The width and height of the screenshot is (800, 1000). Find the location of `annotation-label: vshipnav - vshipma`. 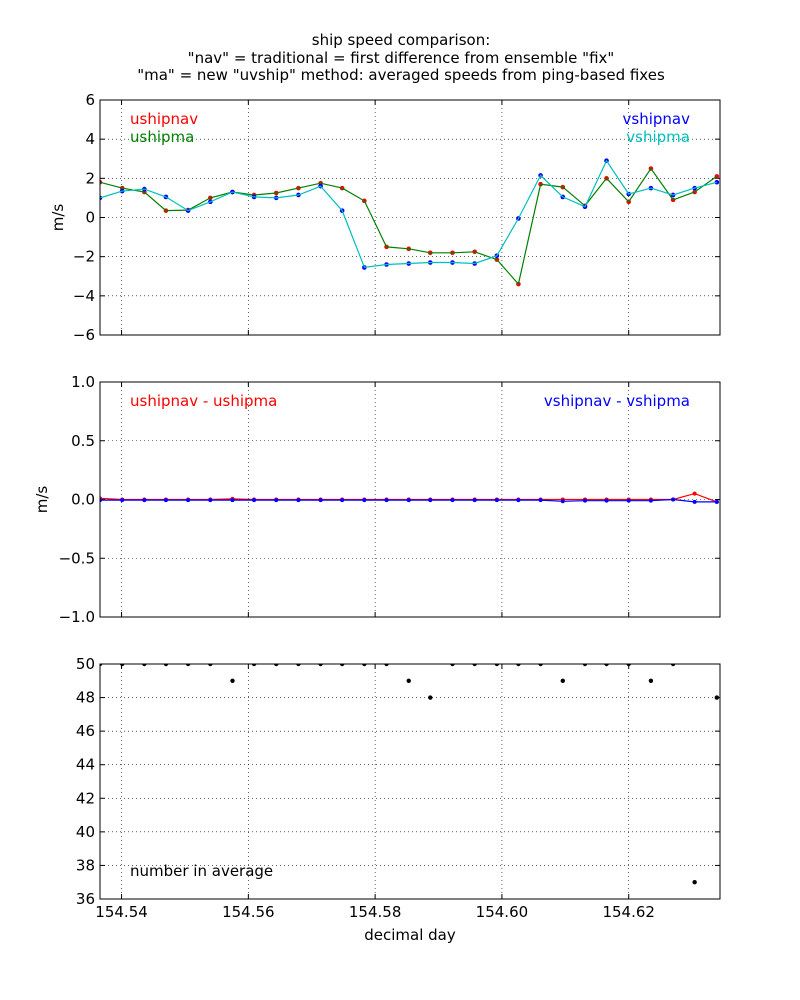

annotation-label: vshipnav - vshipma is located at coordinates (617, 401).